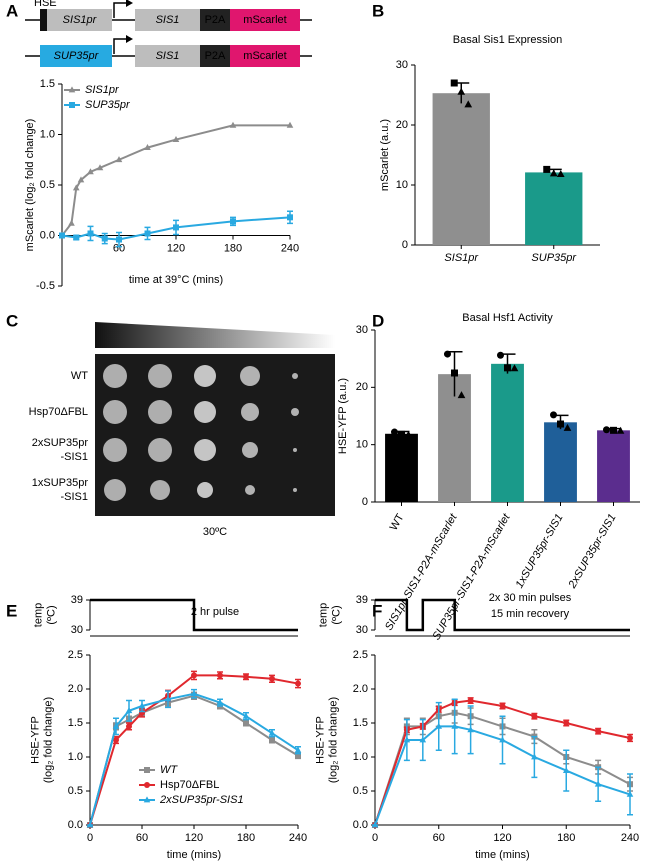 The image size is (654, 868). Describe the element at coordinates (405, 245) in the screenshot. I see `y-tick-label: 0` at that location.